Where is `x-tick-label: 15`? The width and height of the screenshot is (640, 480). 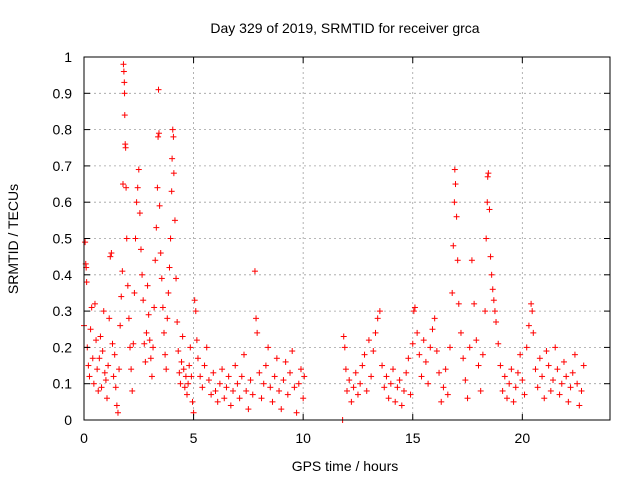
x-tick-label: 15 is located at coordinates (413, 438).